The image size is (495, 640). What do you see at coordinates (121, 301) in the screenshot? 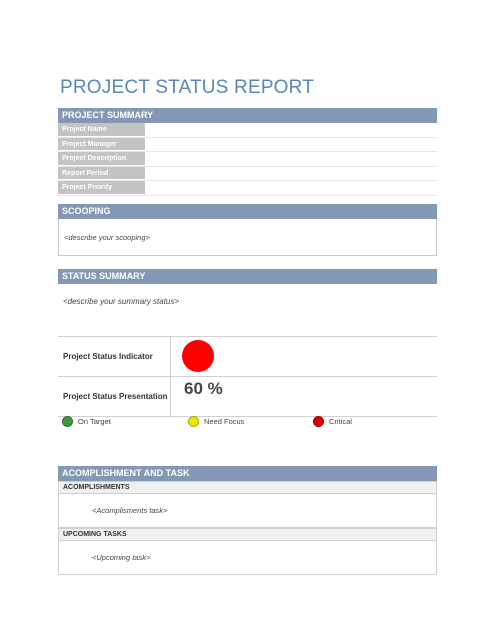
I see `status-summary-placeholder: <describe your summary status>` at bounding box center [121, 301].